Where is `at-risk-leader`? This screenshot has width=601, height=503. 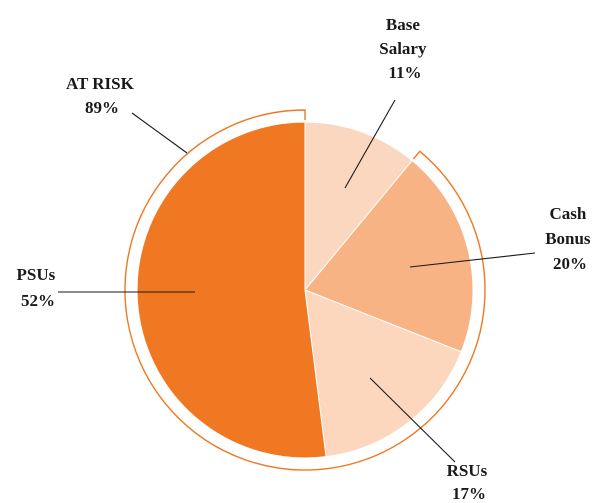
at-risk-leader is located at coordinates (159, 133).